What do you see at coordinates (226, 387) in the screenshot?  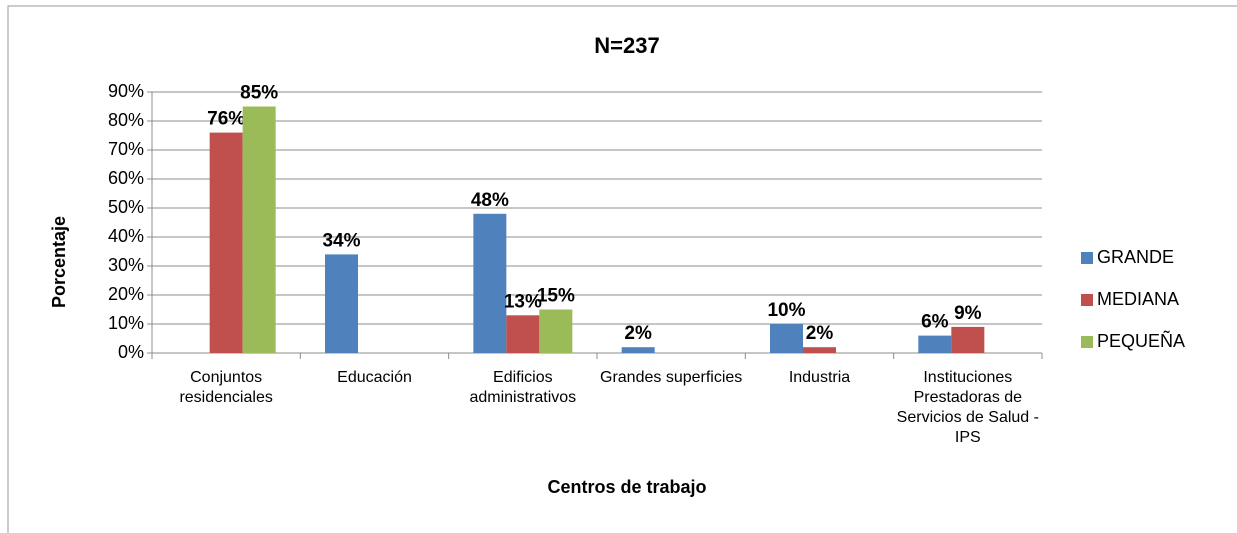 I see `x-tick-label: Conjuntos residenciales` at bounding box center [226, 387].